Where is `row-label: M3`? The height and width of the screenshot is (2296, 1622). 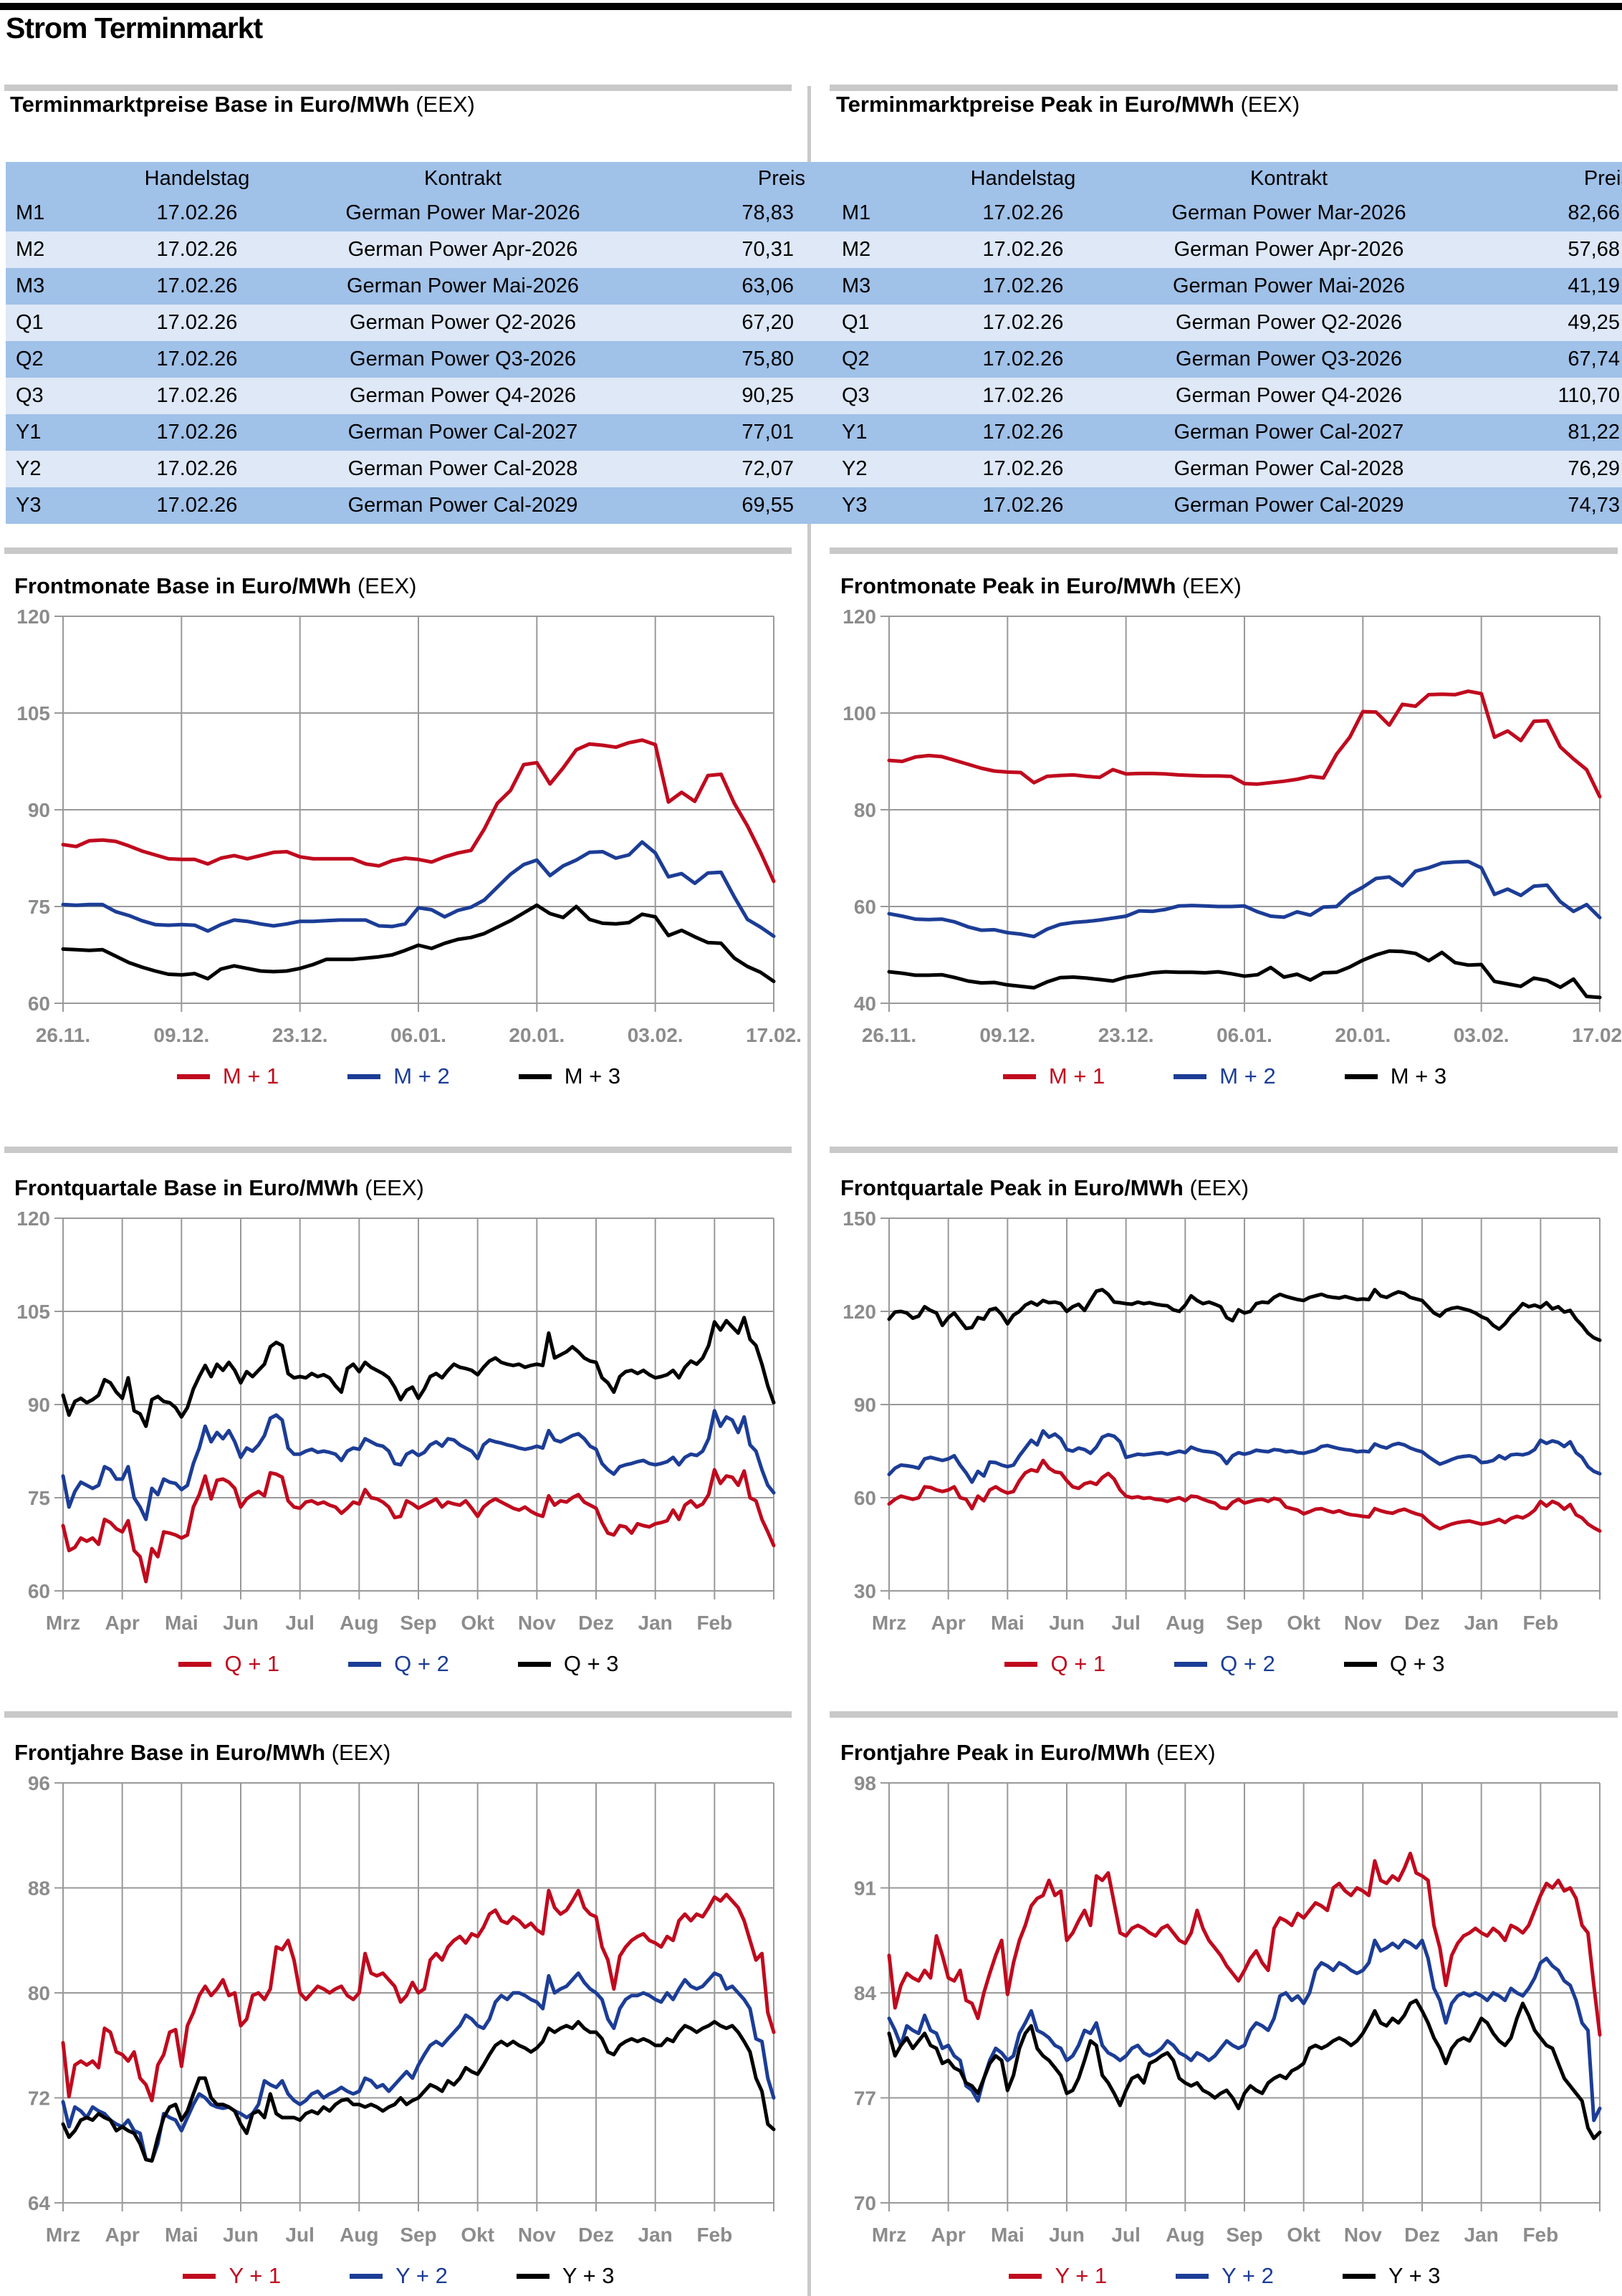
row-label: M3 is located at coordinates (856, 285).